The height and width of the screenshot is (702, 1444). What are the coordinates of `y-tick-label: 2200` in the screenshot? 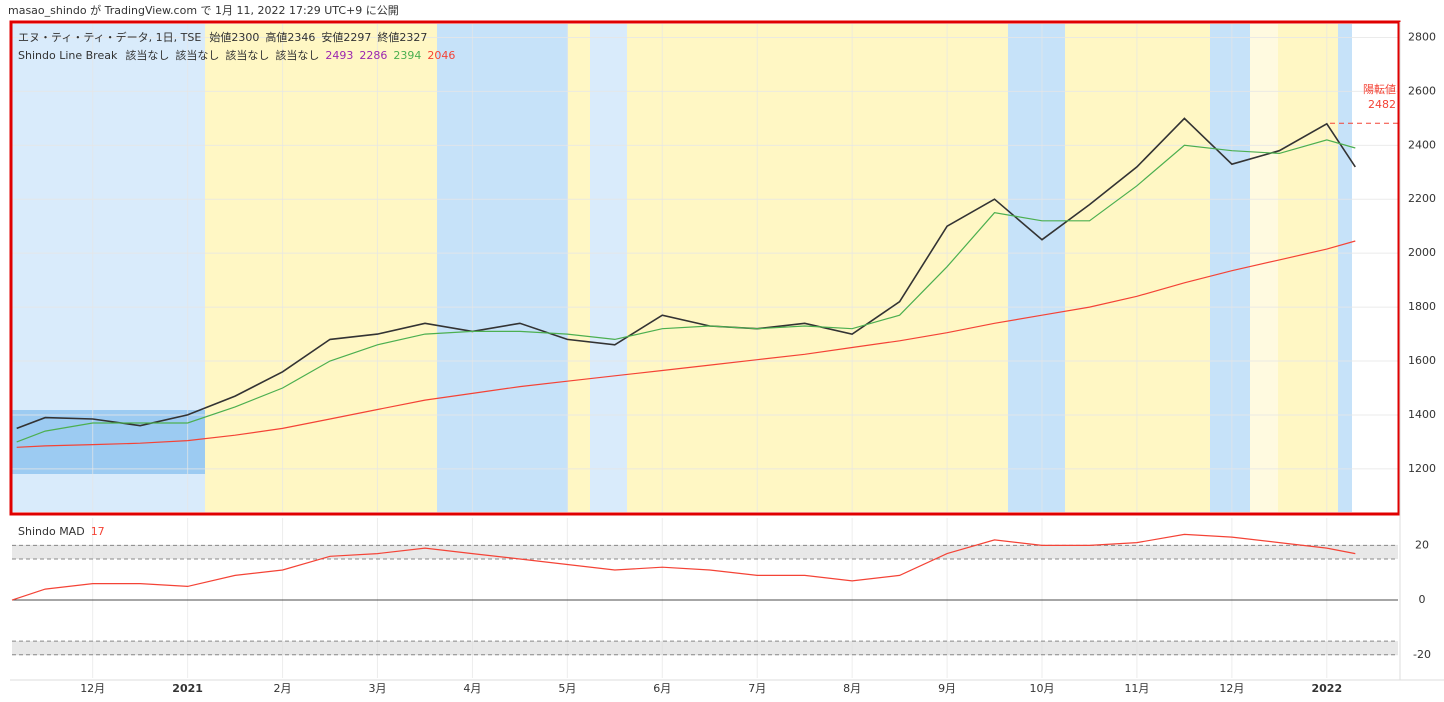 It's located at (1422, 198).